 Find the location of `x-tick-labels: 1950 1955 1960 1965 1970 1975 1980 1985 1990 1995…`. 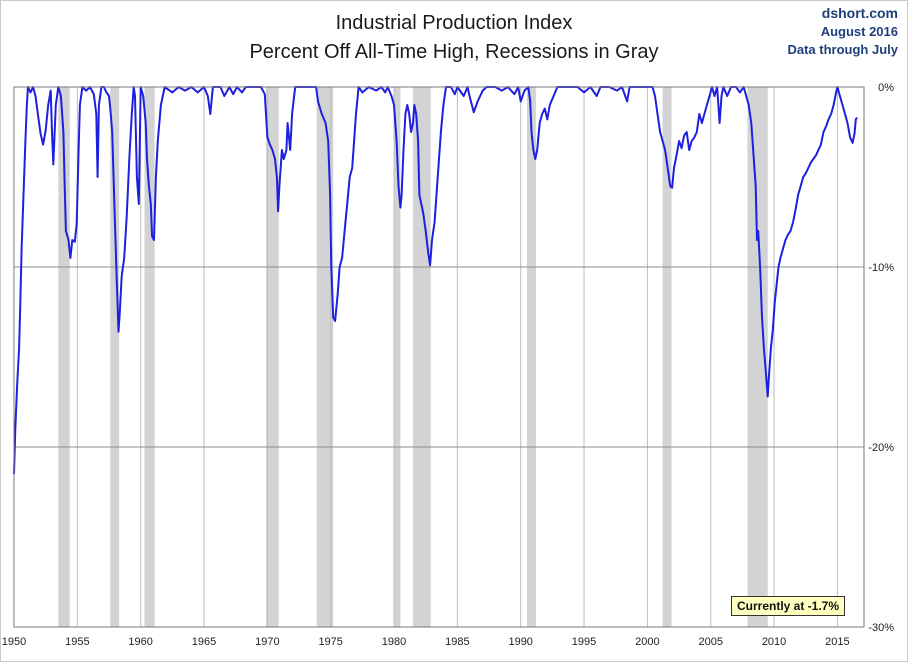

x-tick-labels: 1950 1955 1960 1965 1970 1975 1980 1985 1990 1995… is located at coordinates (426, 642).